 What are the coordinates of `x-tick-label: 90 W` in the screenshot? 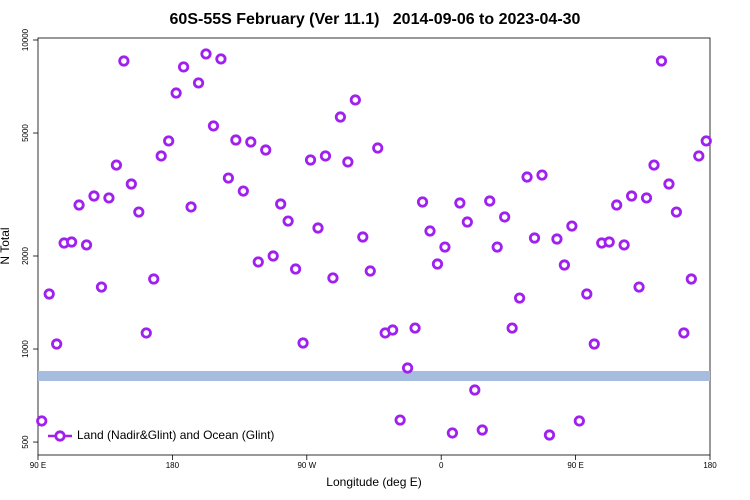 It's located at (306, 465).